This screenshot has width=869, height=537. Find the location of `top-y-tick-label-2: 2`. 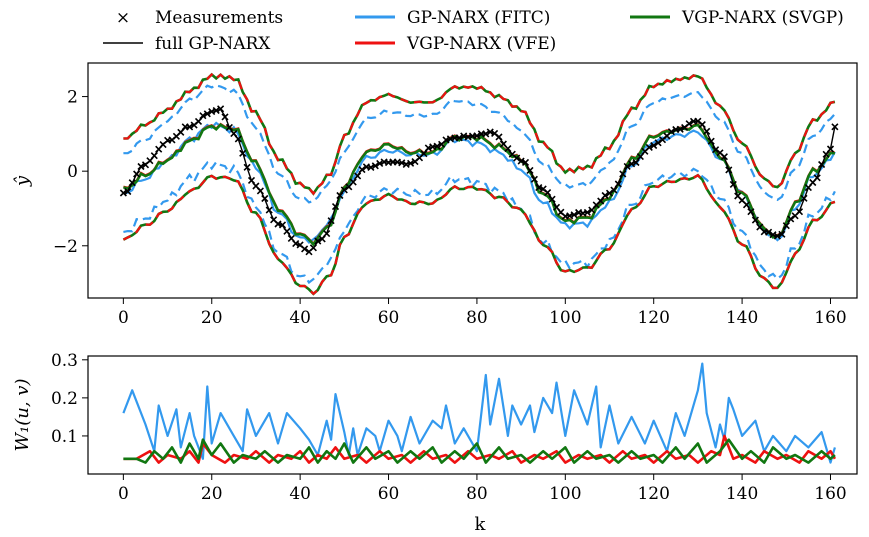

top-y-tick-label-2: 2 is located at coordinates (72, 98).